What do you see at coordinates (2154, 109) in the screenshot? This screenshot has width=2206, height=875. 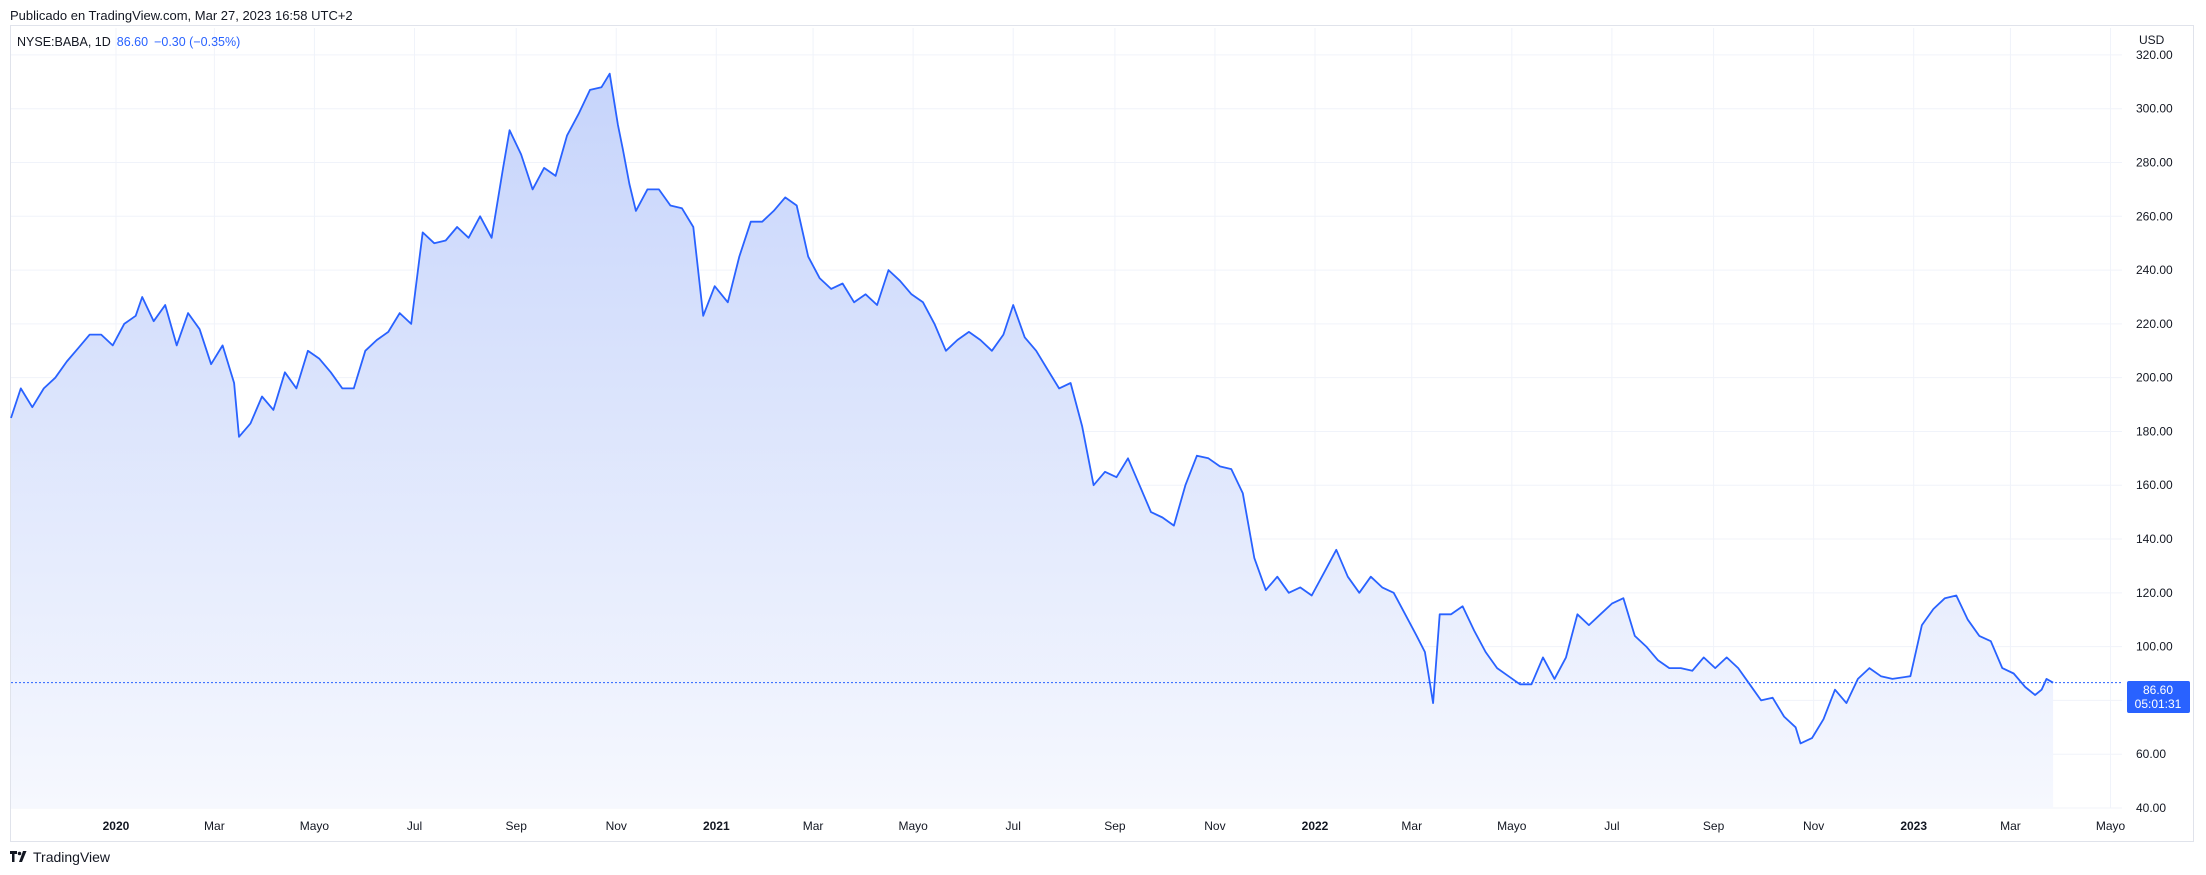 I see `y-tick-label: 300.00` at bounding box center [2154, 109].